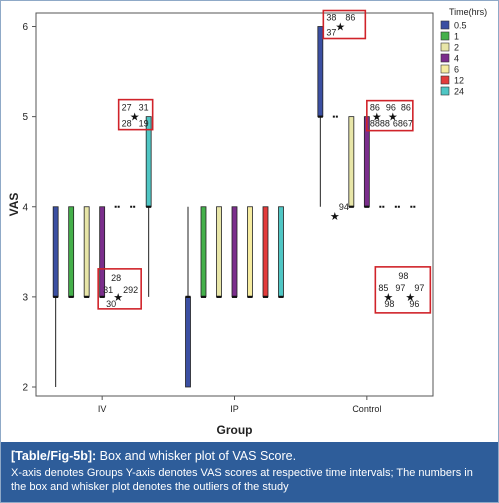 This screenshot has height=503, width=499. What do you see at coordinates (383, 288) in the screenshot?
I see `outlier-label: 85` at bounding box center [383, 288].